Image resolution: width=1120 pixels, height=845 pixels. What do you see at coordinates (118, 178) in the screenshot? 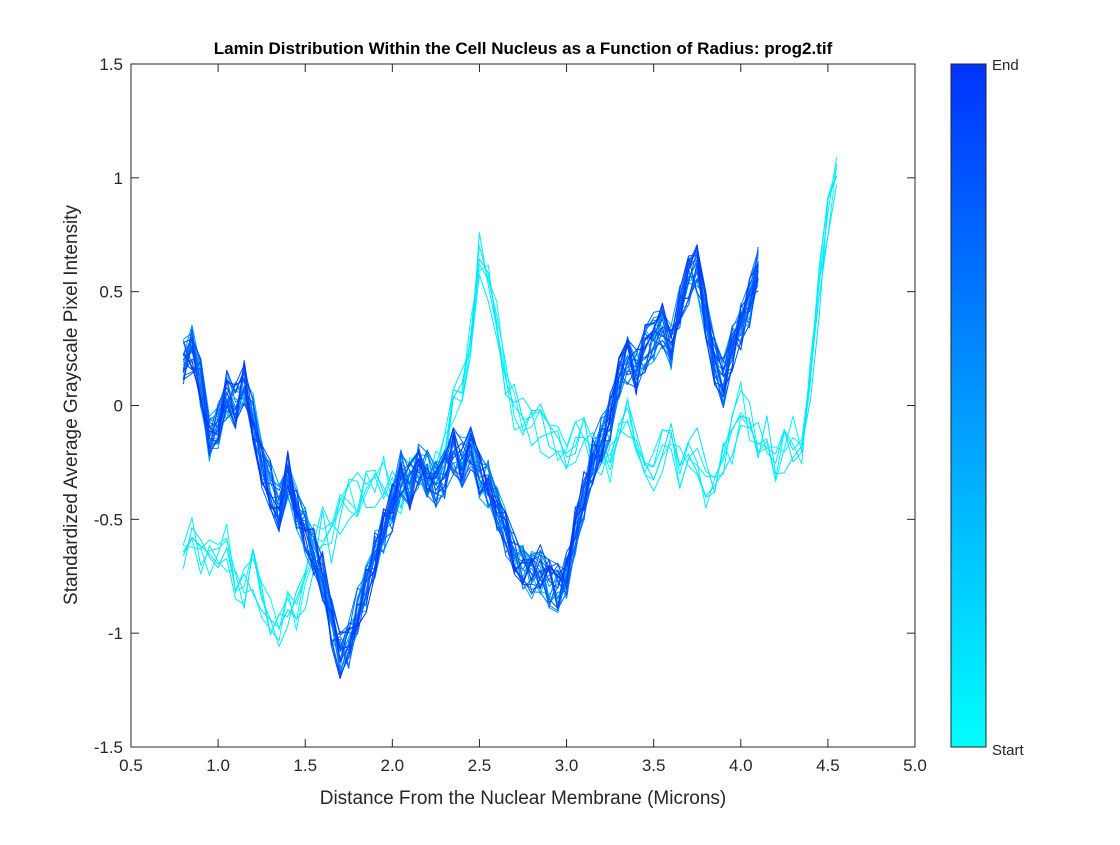
I see `y-tick-label: 1` at bounding box center [118, 178].